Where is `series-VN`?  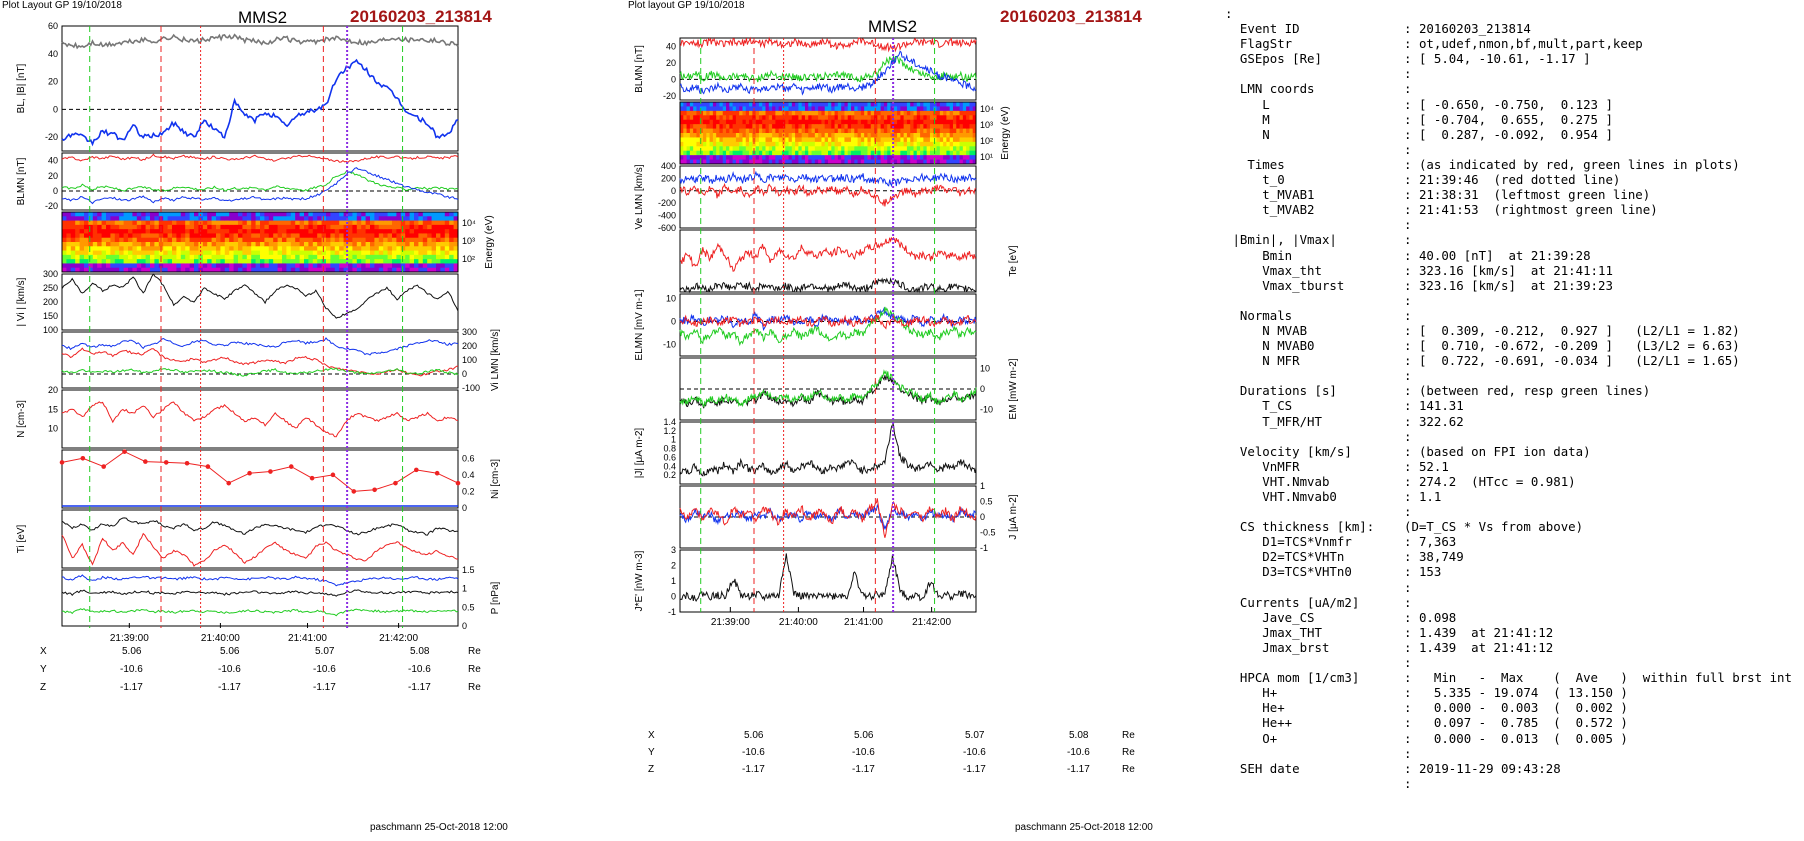
series-VN is located at coordinates (260, 372).